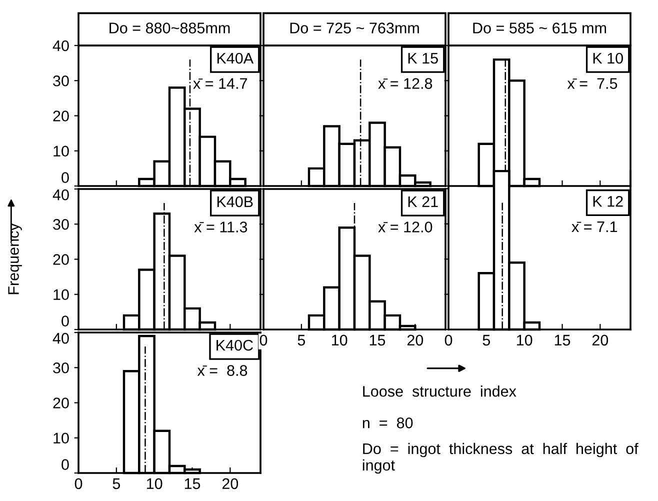  What do you see at coordinates (234, 345) in the screenshot?
I see `chart-subtitle: K40C` at bounding box center [234, 345].